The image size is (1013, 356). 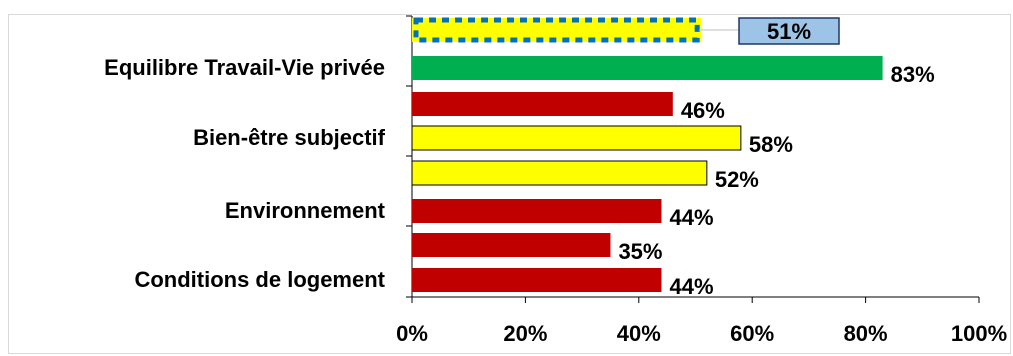 What do you see at coordinates (640, 251) in the screenshot?
I see `data-label: 35%` at bounding box center [640, 251].